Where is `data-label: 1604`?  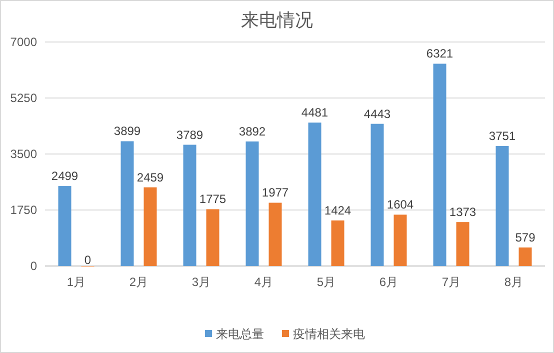
data-label: 1604 is located at coordinates (400, 205).